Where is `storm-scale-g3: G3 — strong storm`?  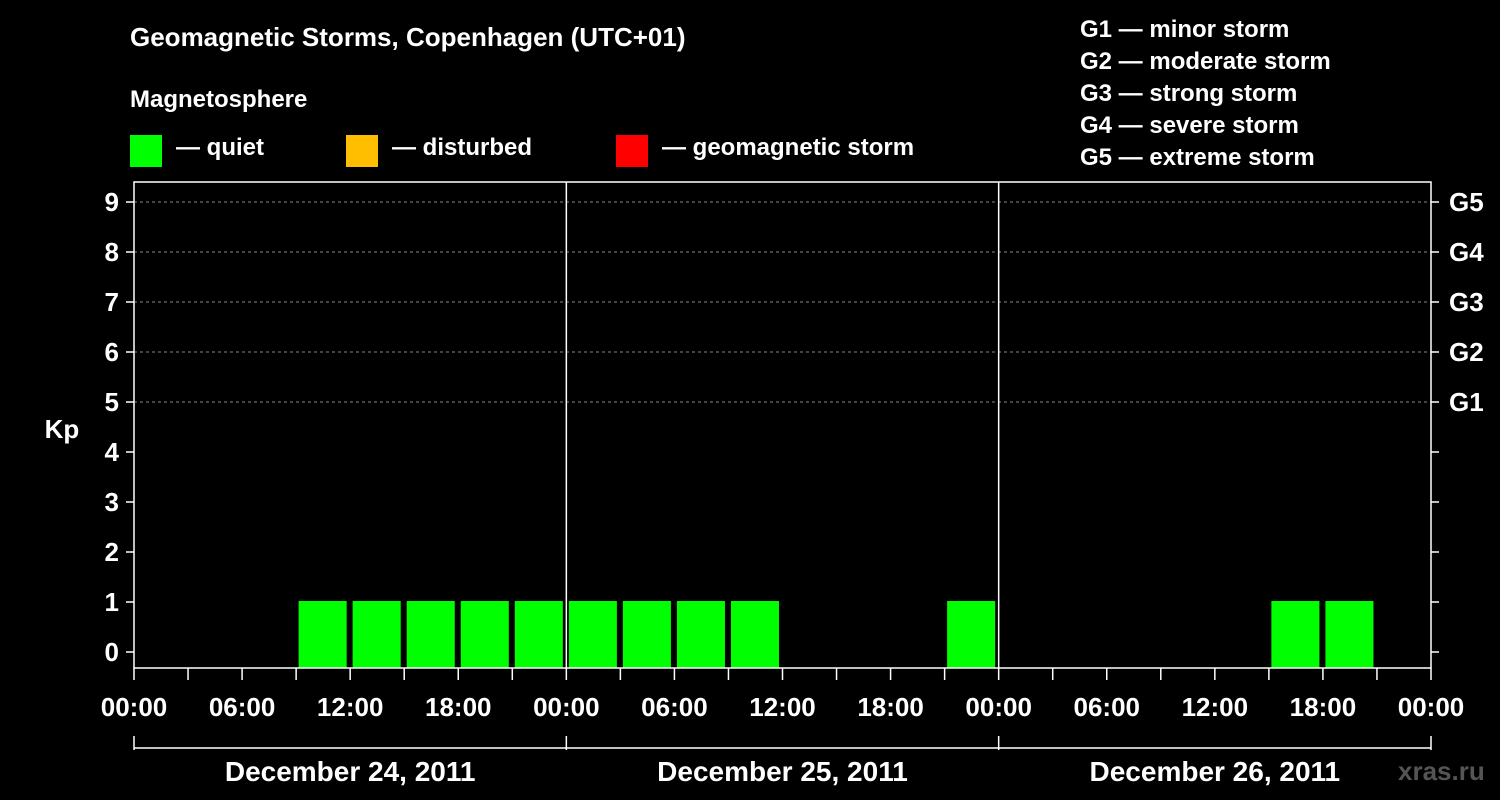
storm-scale-g3: G3 — strong storm is located at coordinates (1189, 93).